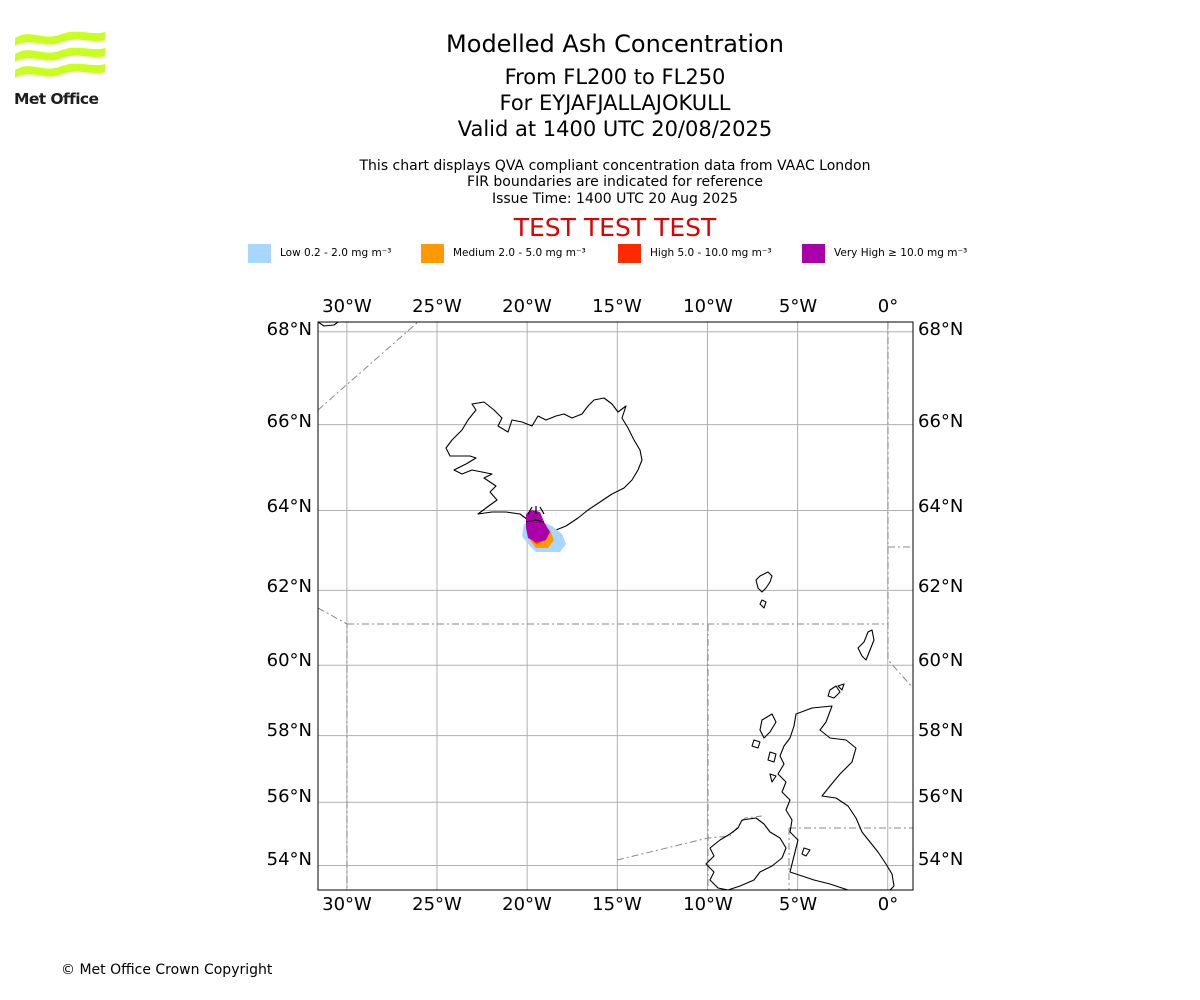 The height and width of the screenshot is (1000, 1200). Describe the element at coordinates (347, 904) in the screenshot. I see `longitude-label-bottom-30w: 30°W` at that location.